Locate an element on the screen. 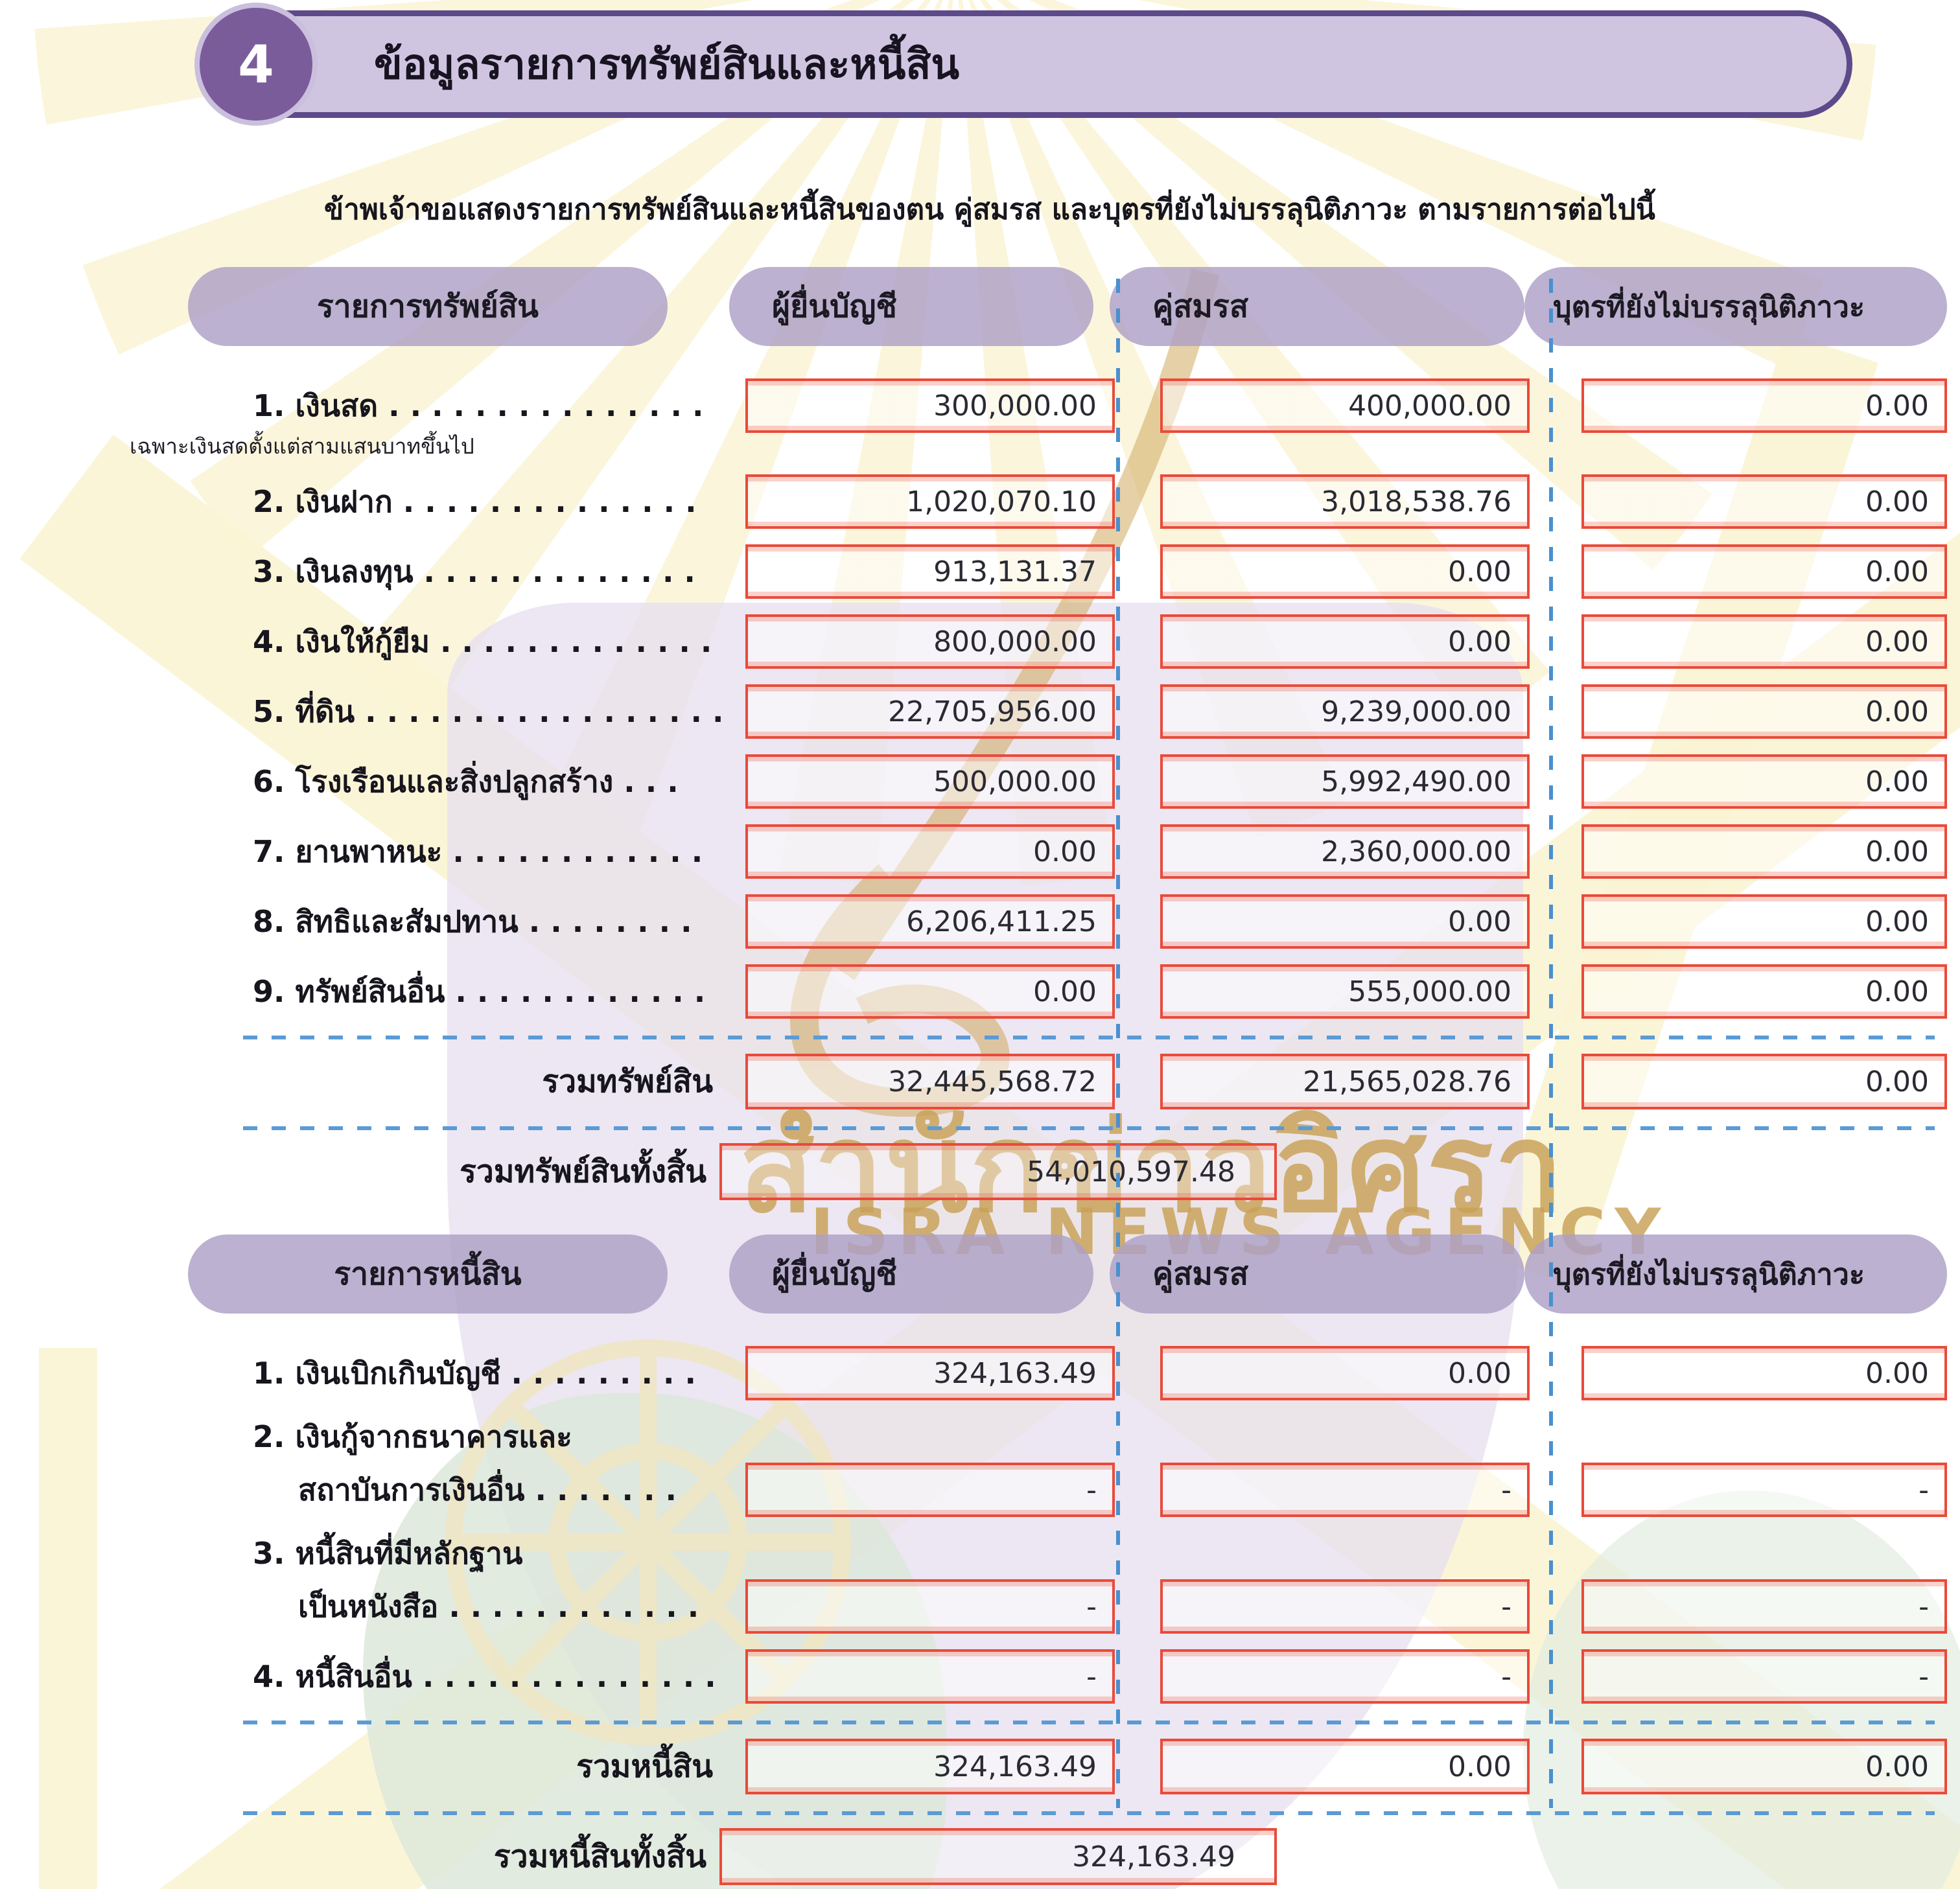 The image size is (1960, 1889). assets-total-children: 0.00 is located at coordinates (1764, 1081).